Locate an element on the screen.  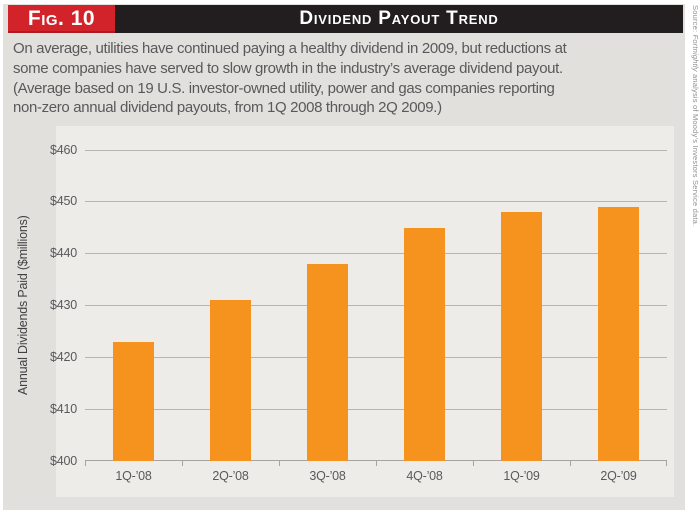
y-tick-label: $410 is located at coordinates (63, 408).